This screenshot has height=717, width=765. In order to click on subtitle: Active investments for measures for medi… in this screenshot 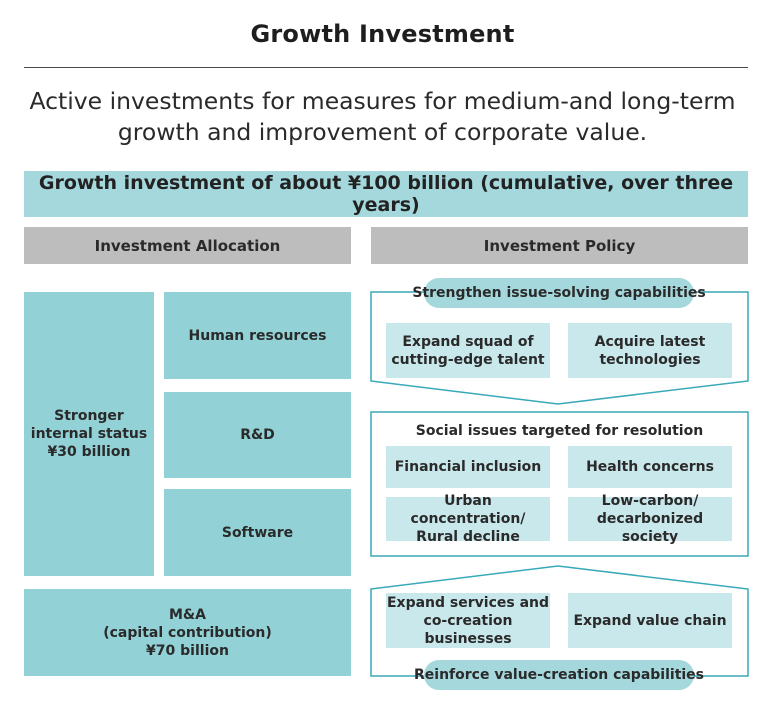, I will do `click(382, 116)`.